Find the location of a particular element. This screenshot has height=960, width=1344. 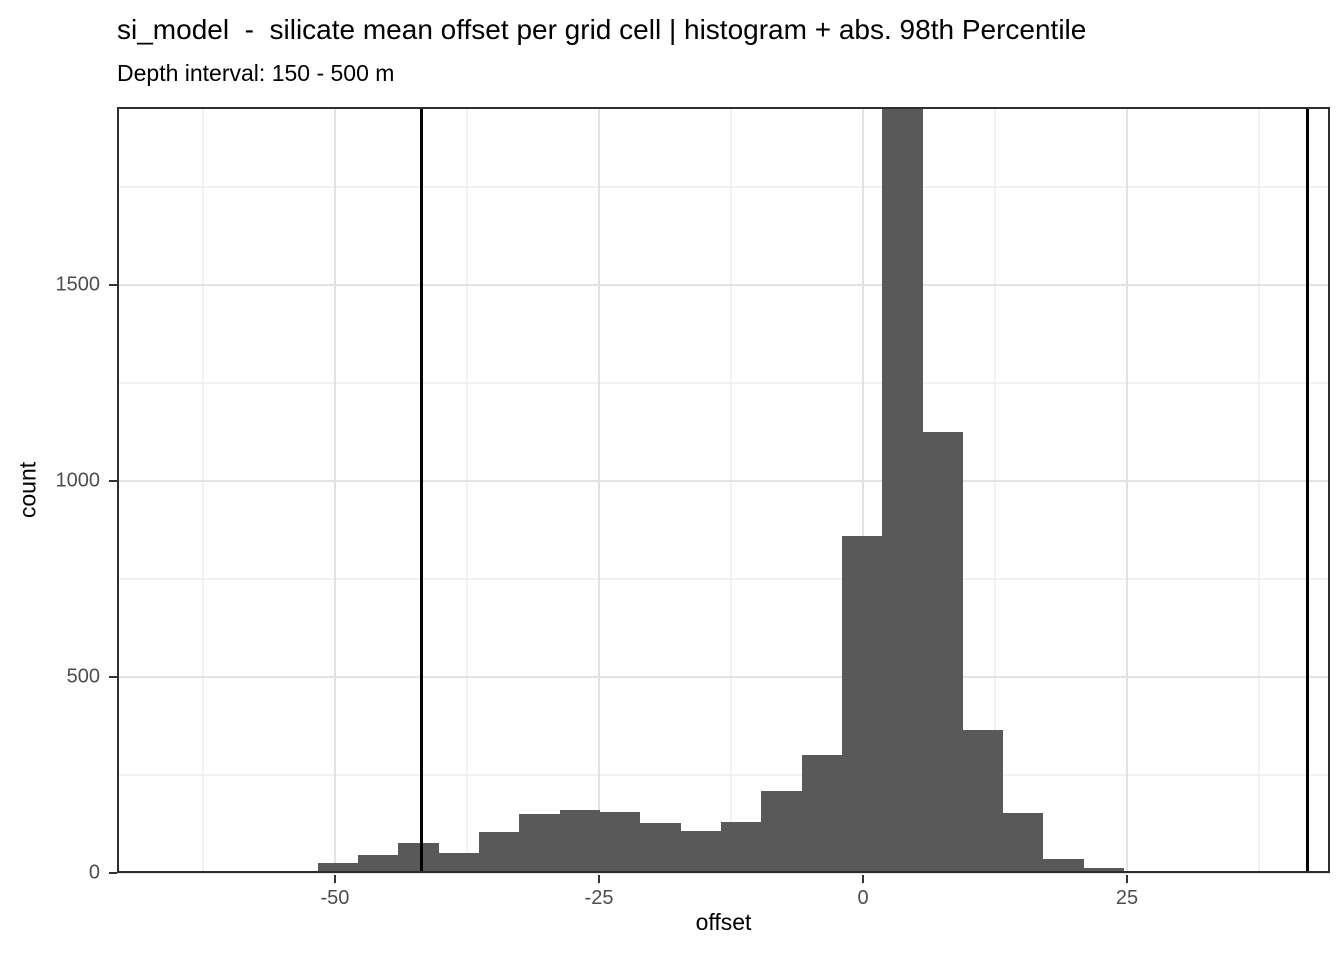

y-axis: 0 500 1000 1500 is located at coordinates (58, 495).